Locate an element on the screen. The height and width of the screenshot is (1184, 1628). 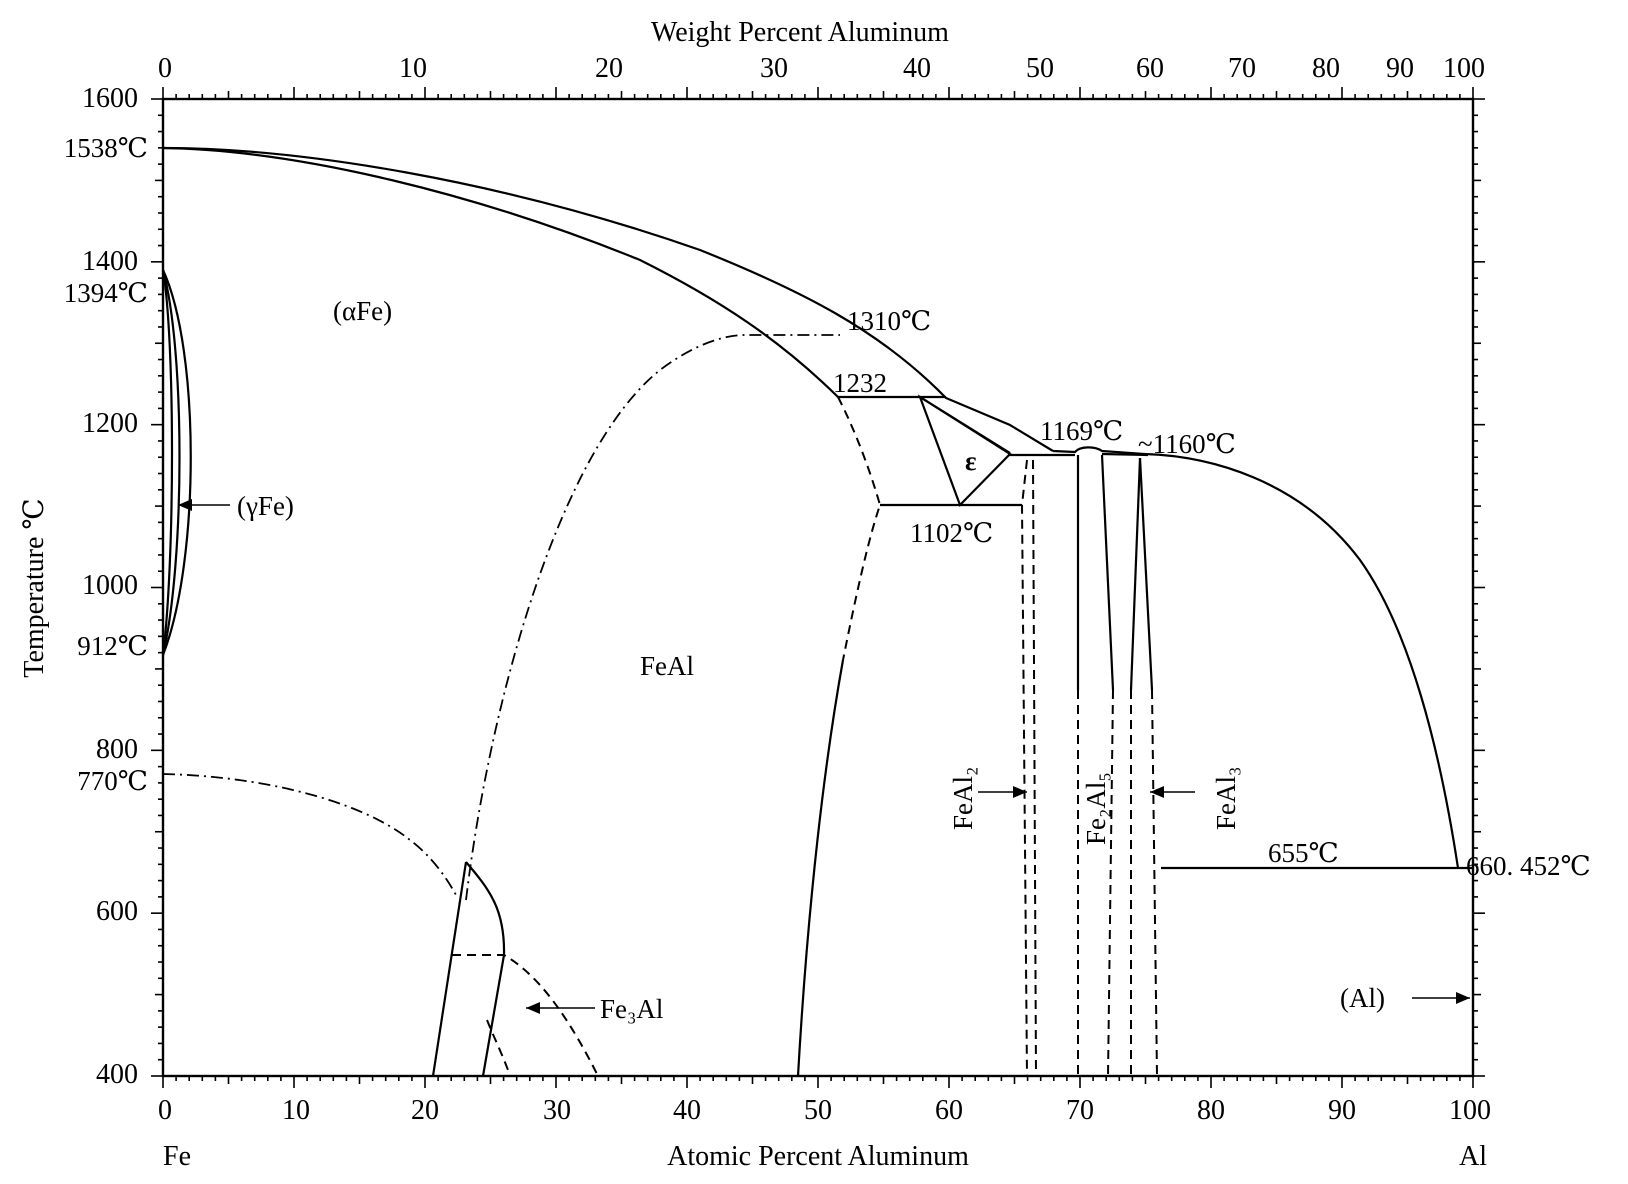
top-tick-label: 0 is located at coordinates (165, 68).